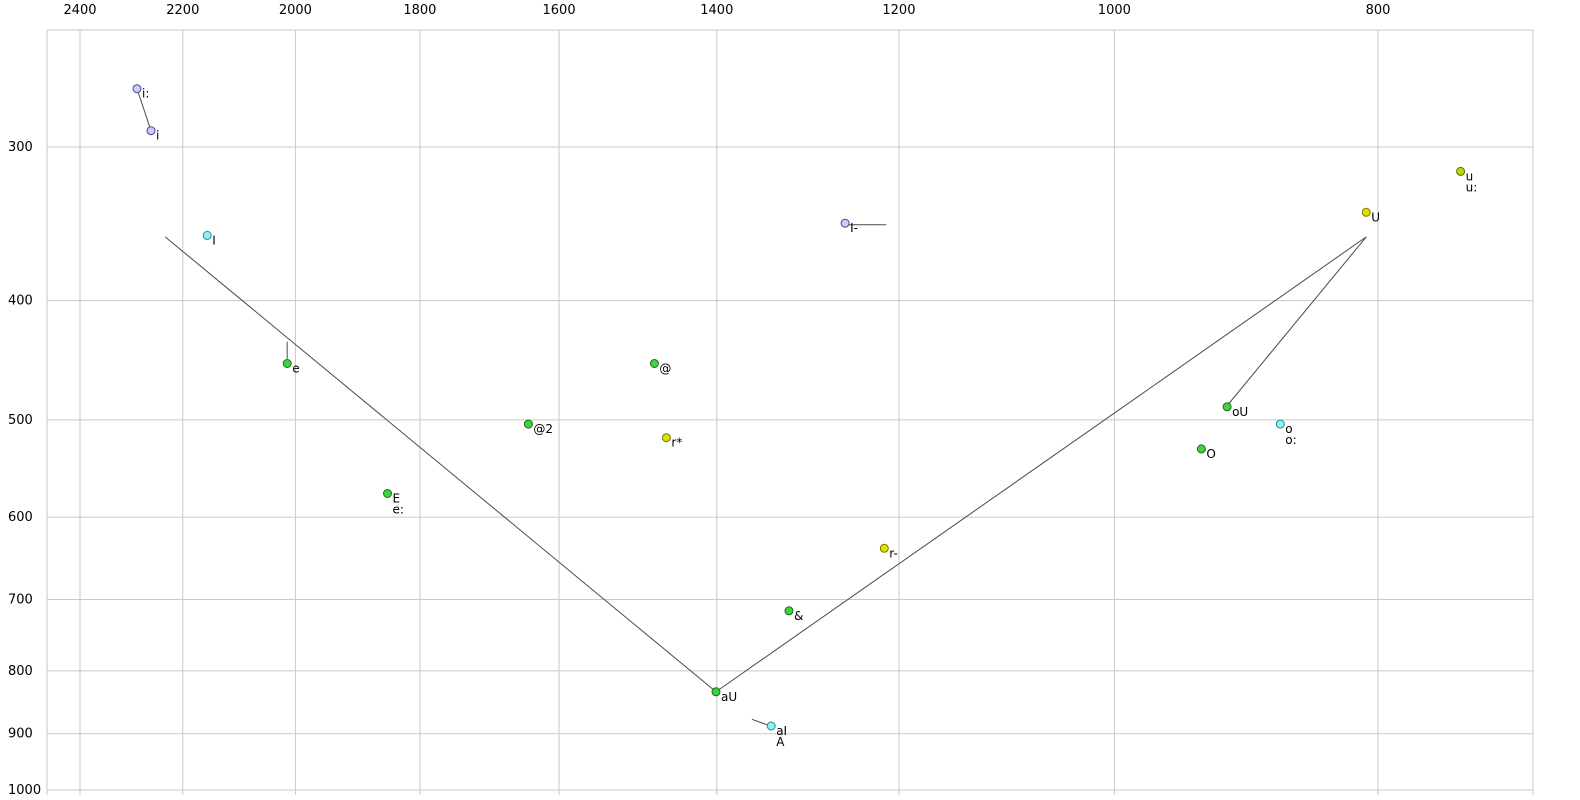 The width and height of the screenshot is (1580, 800). I want to click on vowel-point-O, so click(1201, 449).